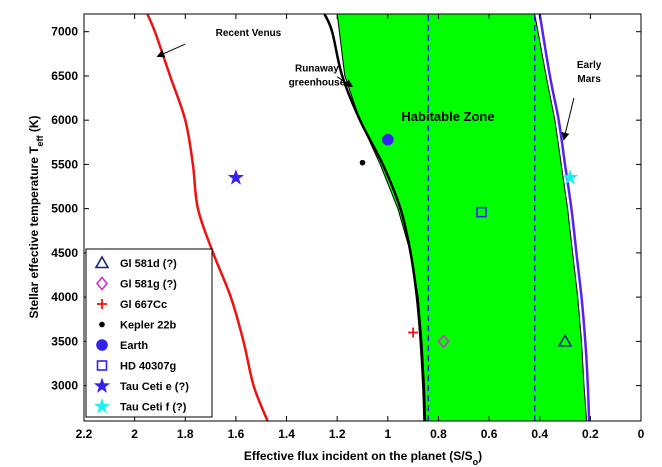 This screenshot has width=662, height=467. What do you see at coordinates (36, 216) in the screenshot?
I see `y-axis-label: Stellar effective temperature Teff (K)` at bounding box center [36, 216].